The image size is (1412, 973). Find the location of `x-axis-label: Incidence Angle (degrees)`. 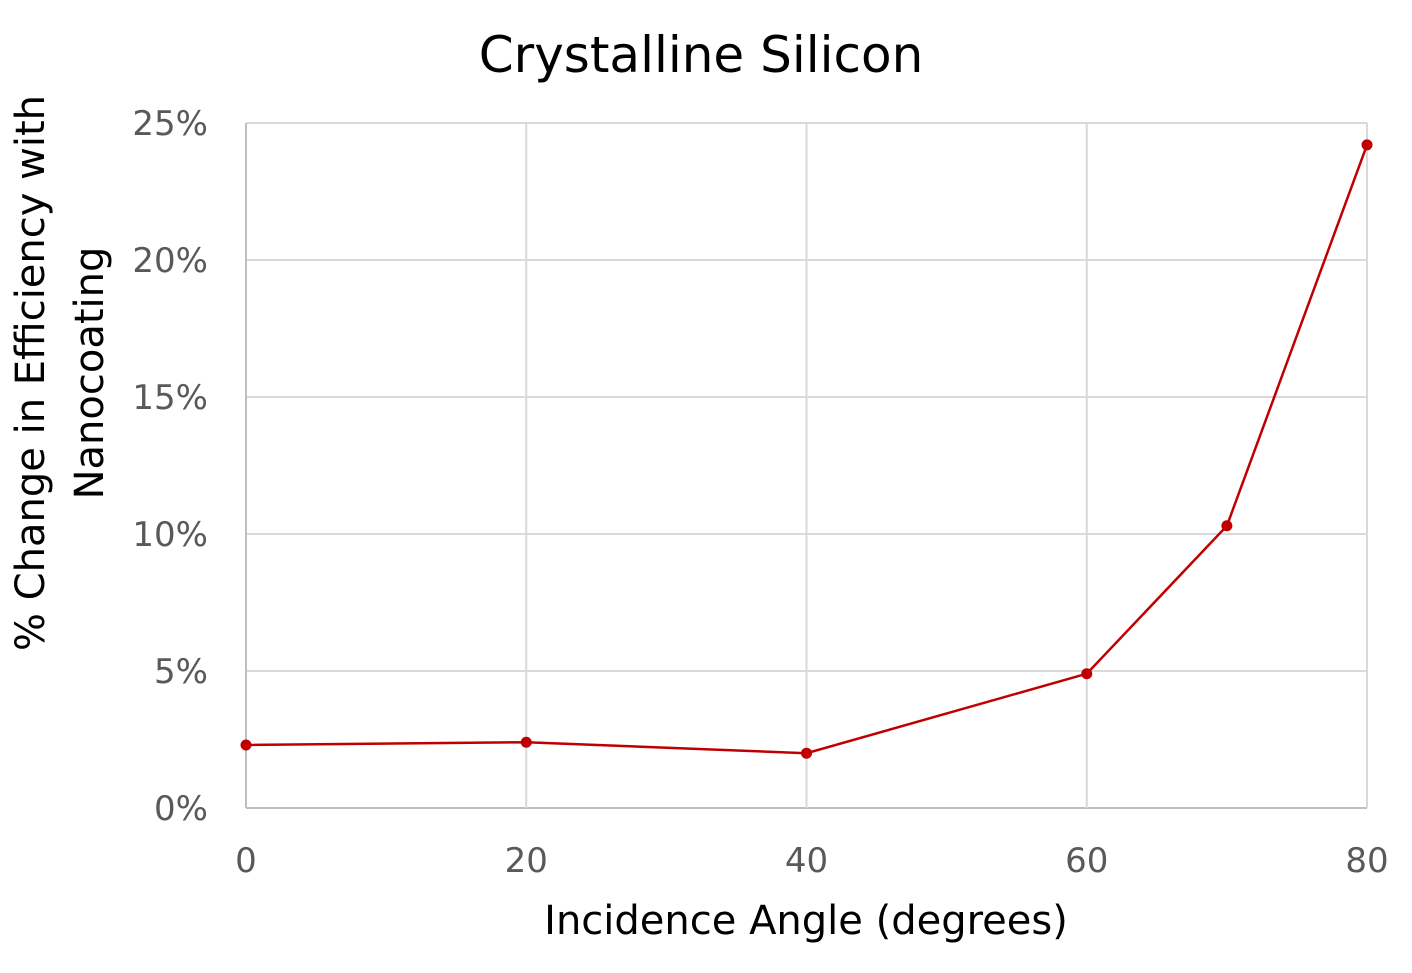

x-axis-label: Incidence Angle (degrees) is located at coordinates (806, 921).